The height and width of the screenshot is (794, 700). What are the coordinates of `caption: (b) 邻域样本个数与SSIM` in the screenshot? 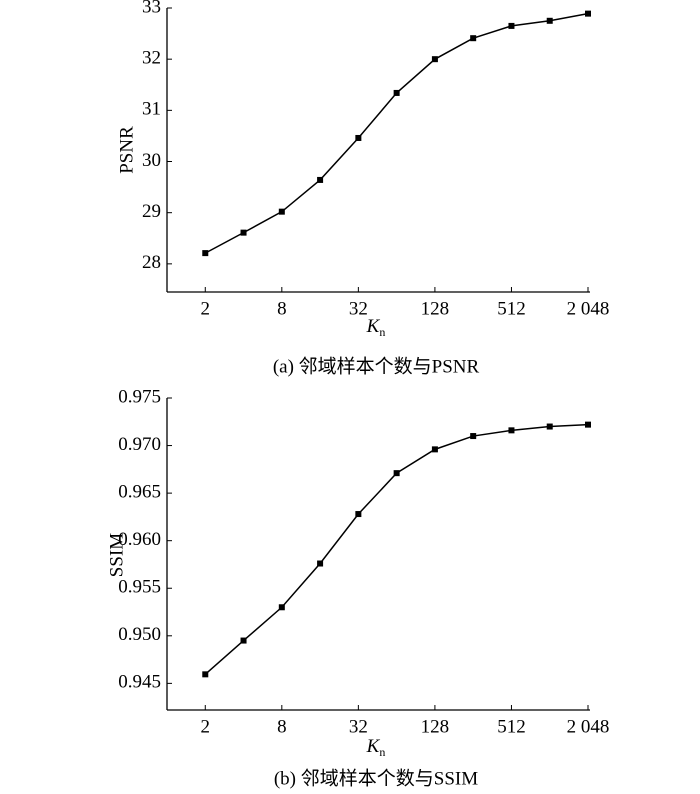 It's located at (376, 778).